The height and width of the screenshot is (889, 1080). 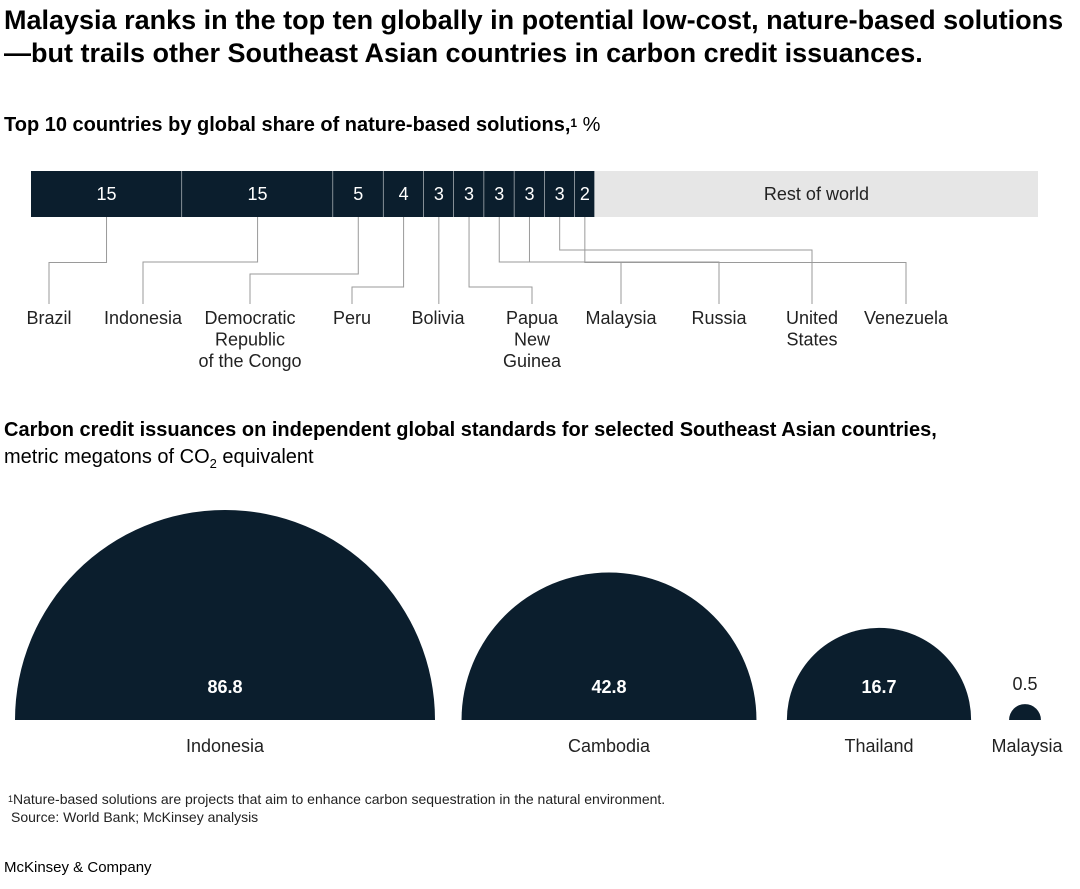 I want to click on category-label: Peru, so click(x=352, y=318).